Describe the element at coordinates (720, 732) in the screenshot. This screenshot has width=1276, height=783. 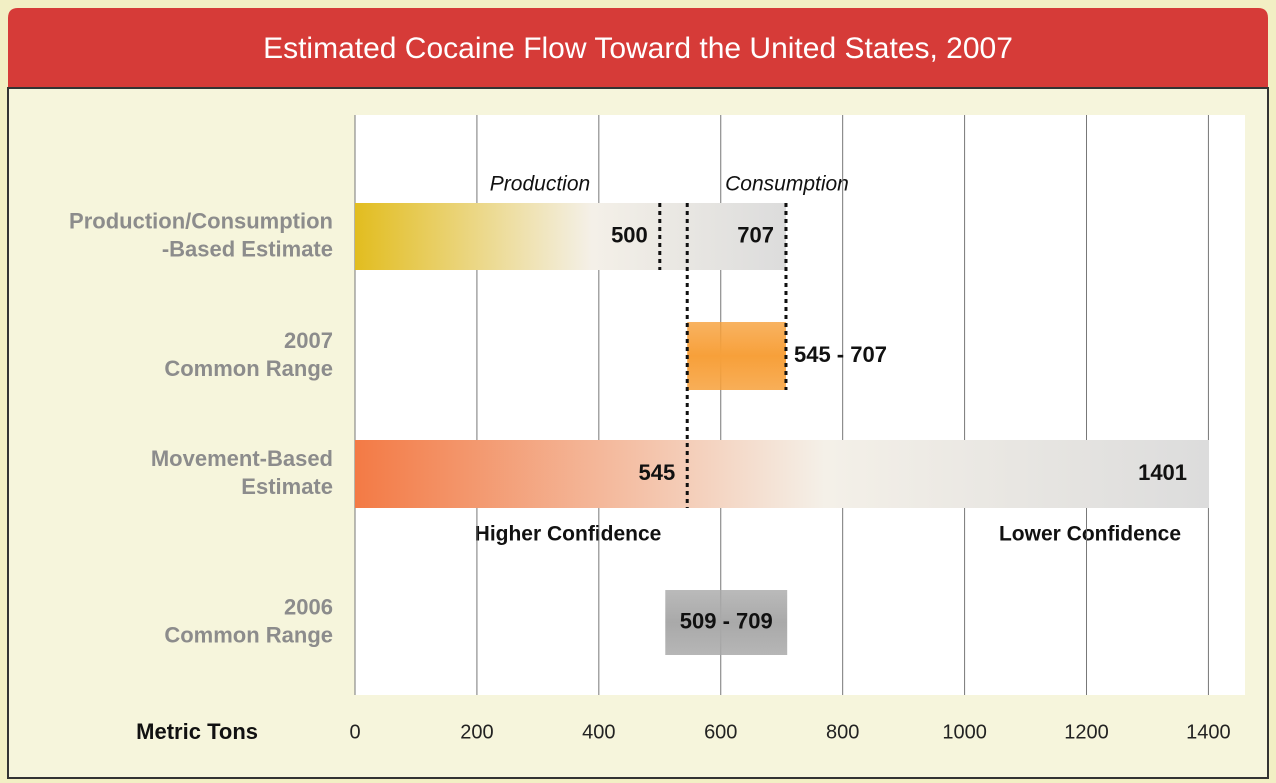
I see `x-tick-label: 600` at that location.